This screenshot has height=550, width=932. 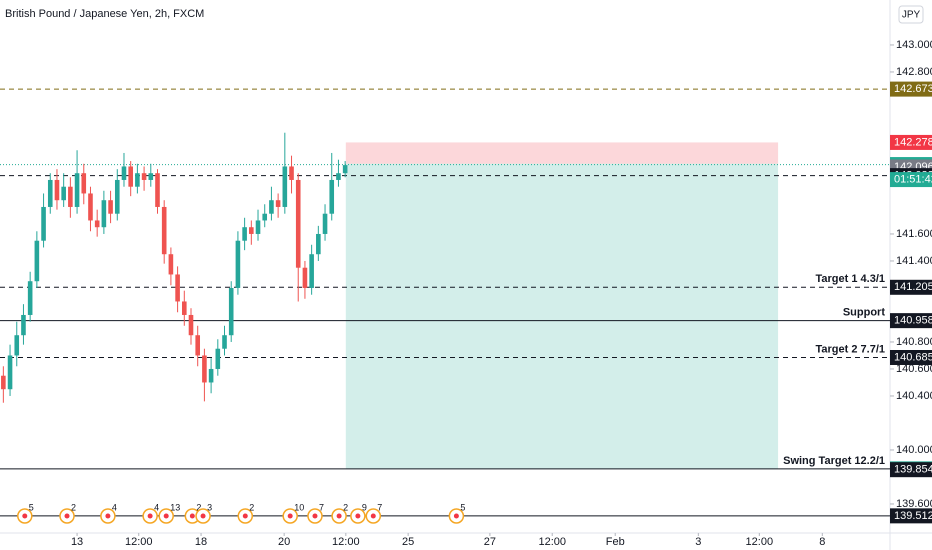 What do you see at coordinates (114, 507) in the screenshot?
I see `event-count: 4` at bounding box center [114, 507].